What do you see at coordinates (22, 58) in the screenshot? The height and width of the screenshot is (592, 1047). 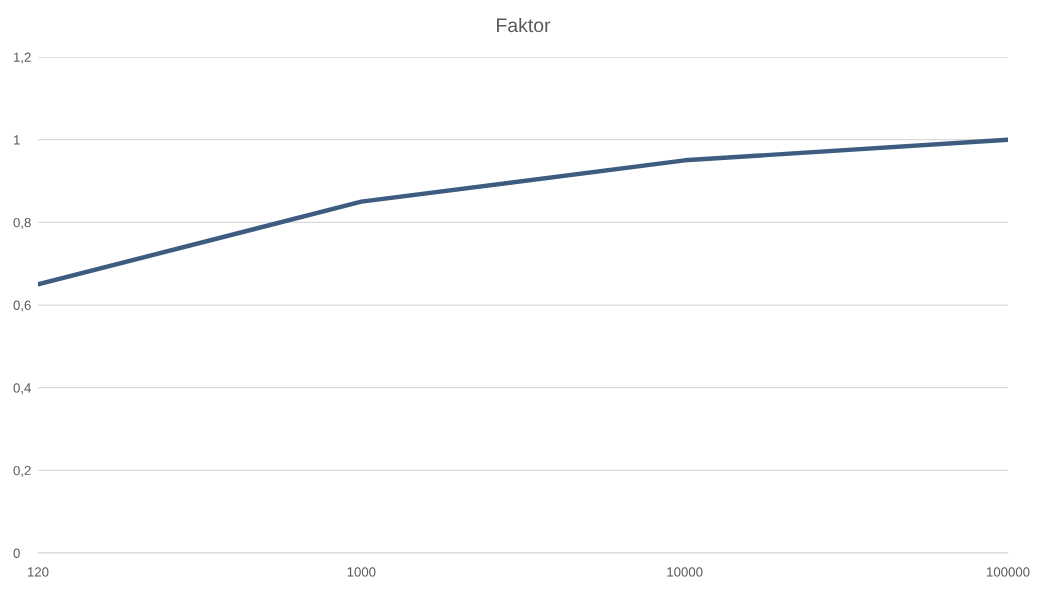 I see `y-tick-label: 1,2` at bounding box center [22, 58].